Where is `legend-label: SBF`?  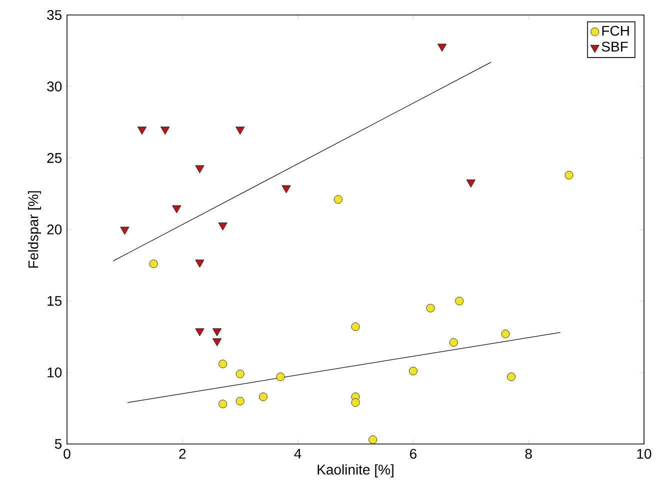
legend-label: SBF is located at coordinates (615, 47).